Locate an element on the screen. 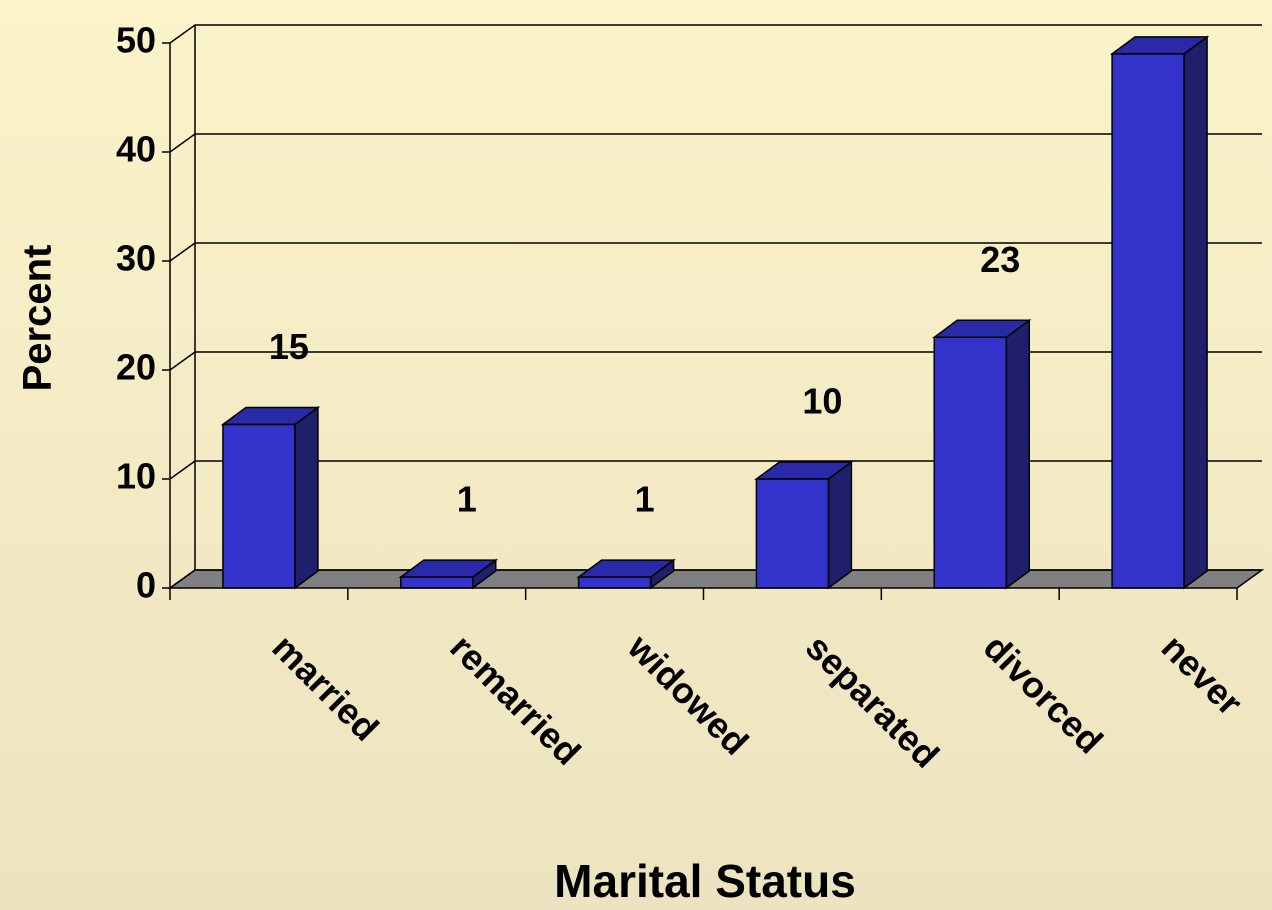 The image size is (1272, 910). value-label: 15 is located at coordinates (289, 346).